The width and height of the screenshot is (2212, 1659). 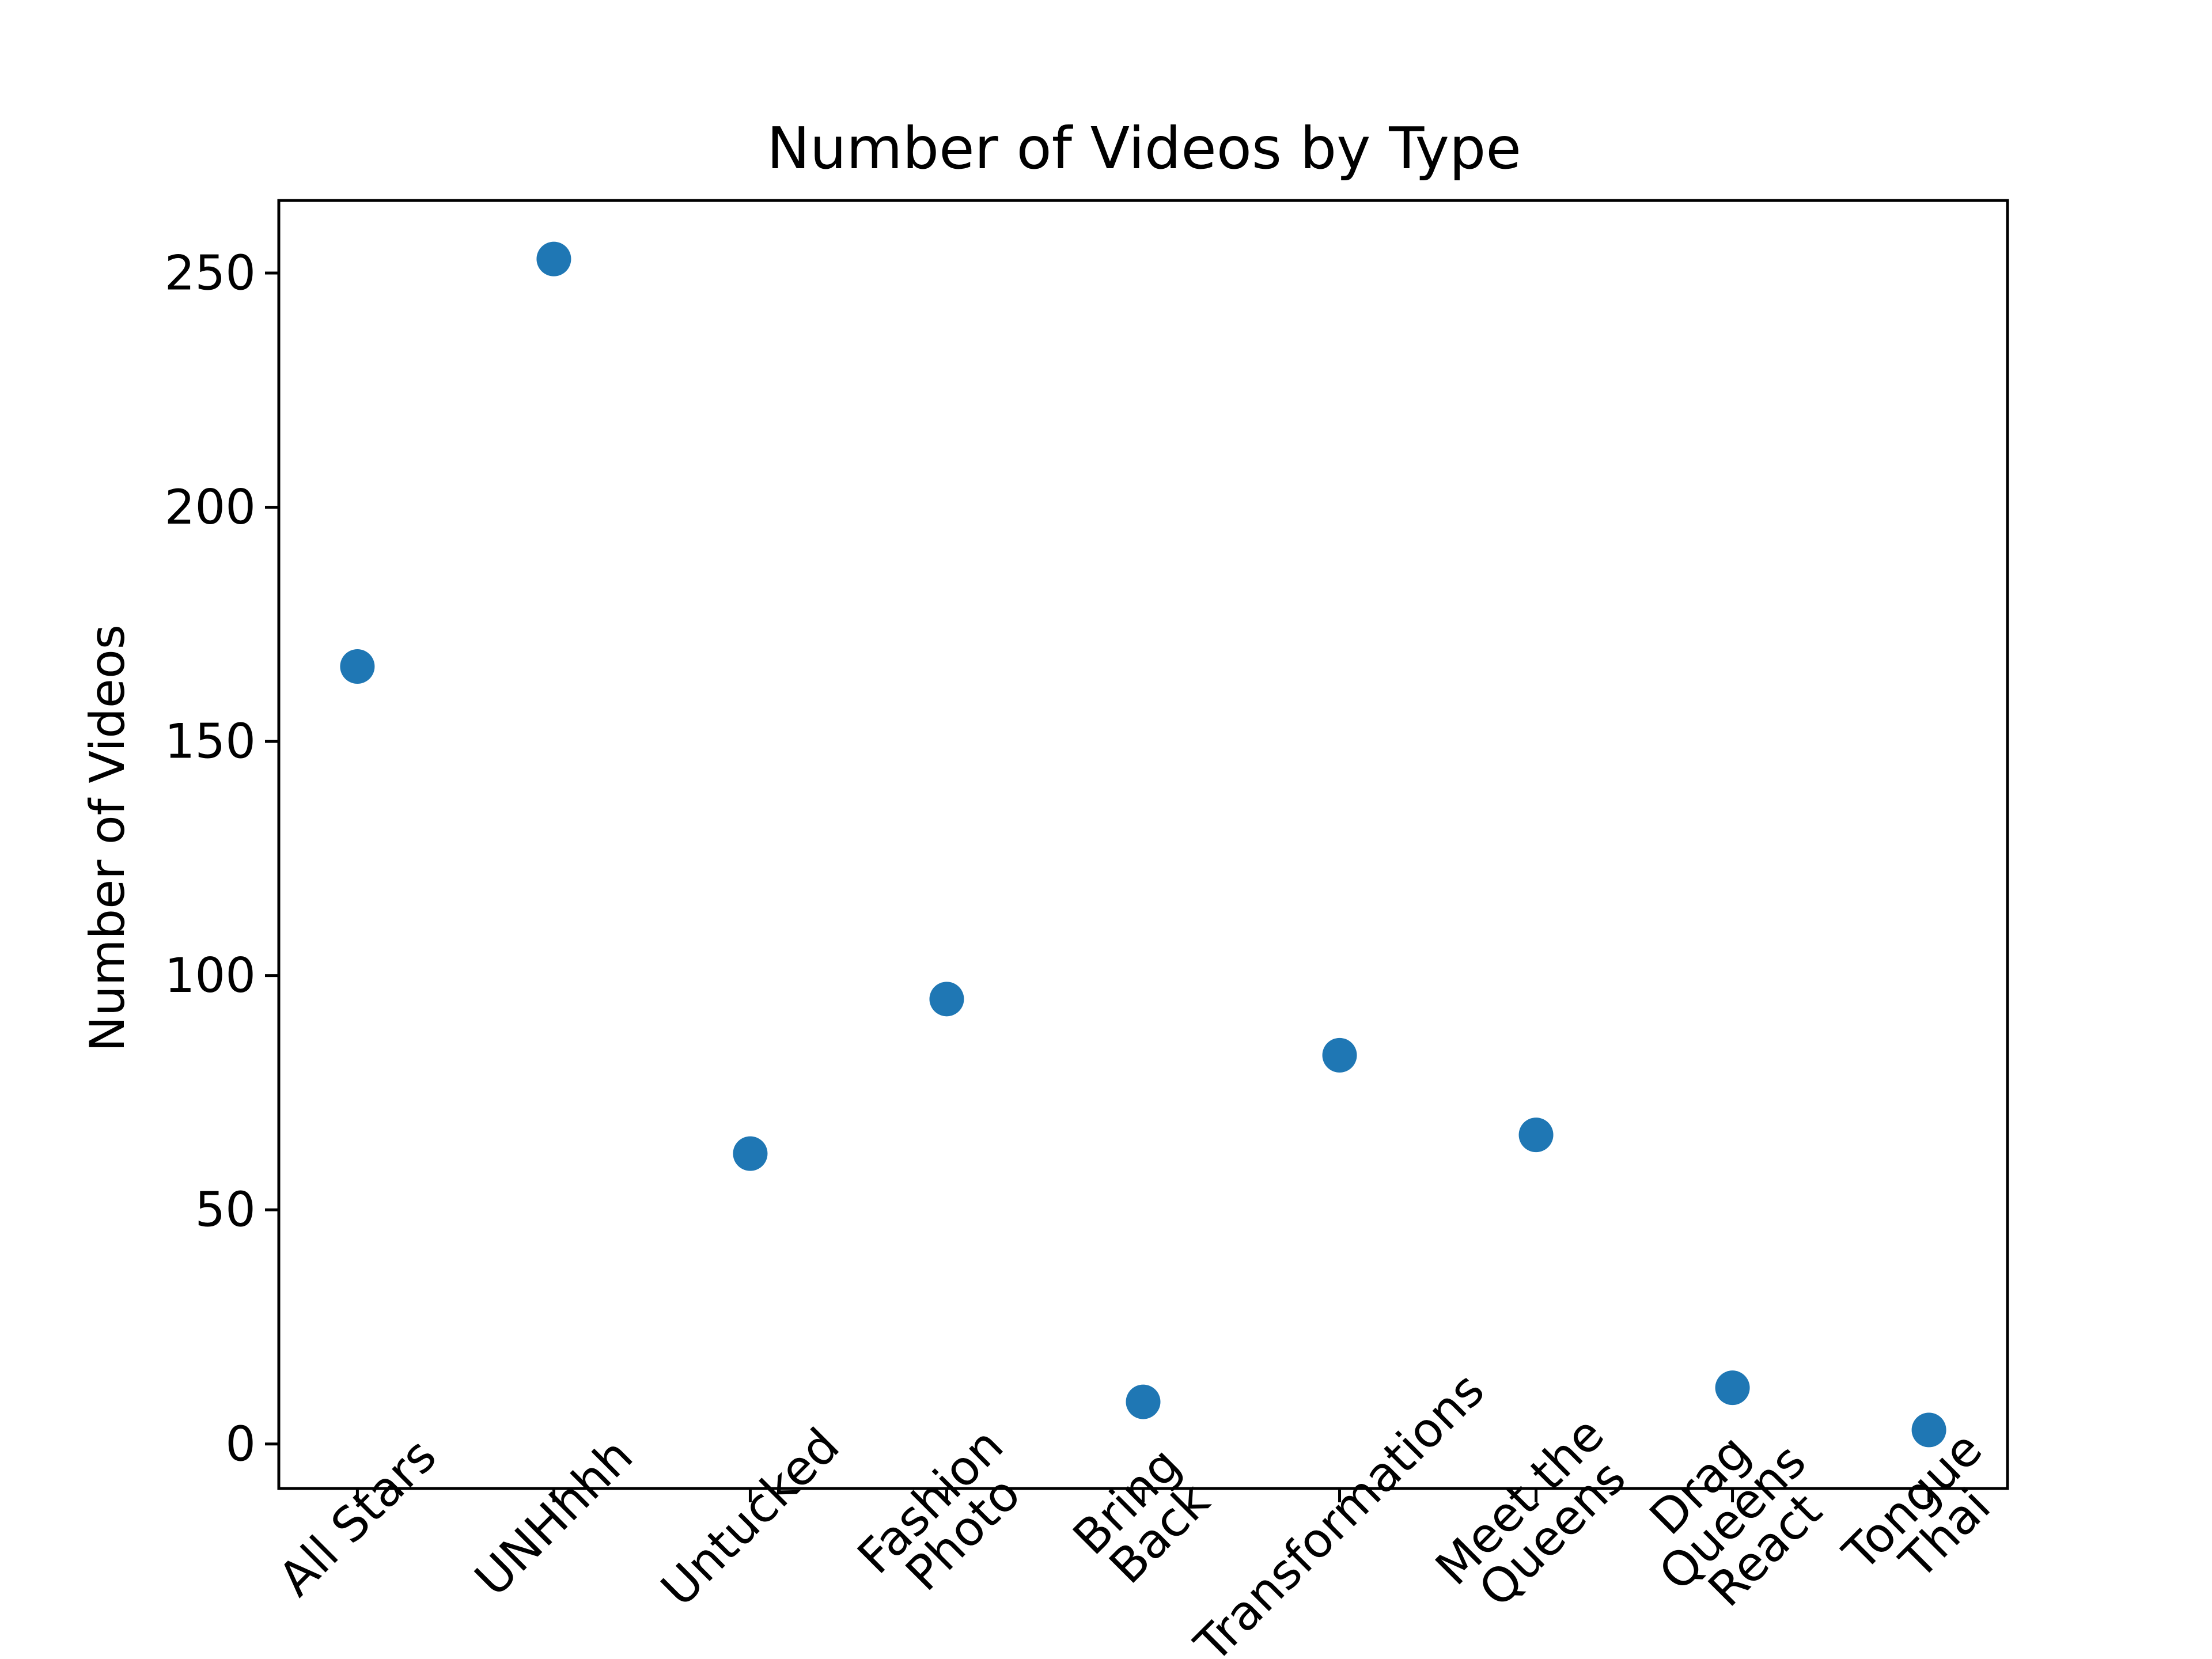 I want to click on y-axis-ticks: 0 50 100 150 200 250, so click(x=222, y=858).